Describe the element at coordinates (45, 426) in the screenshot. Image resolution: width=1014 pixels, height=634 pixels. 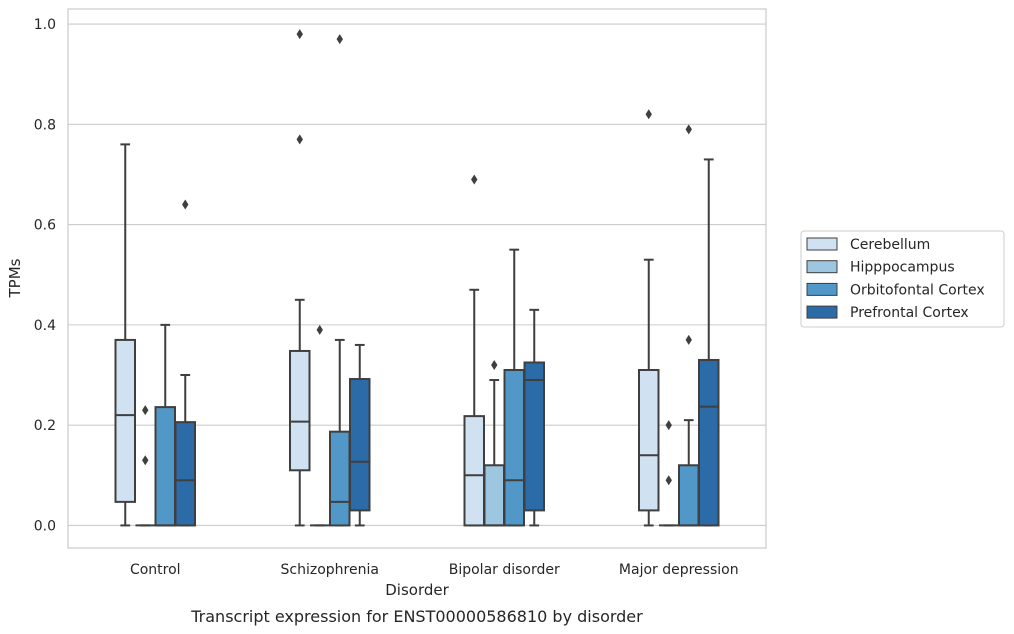
I see `y-tick-label: 0.2` at that location.